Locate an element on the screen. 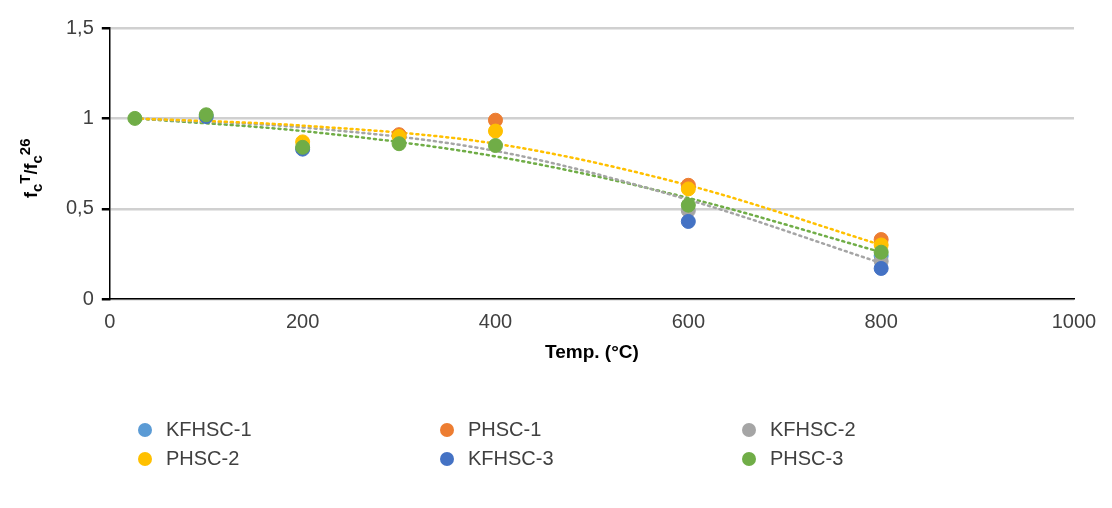 The width and height of the screenshot is (1112, 508). legend-label: PHSC-1 is located at coordinates (505, 429).